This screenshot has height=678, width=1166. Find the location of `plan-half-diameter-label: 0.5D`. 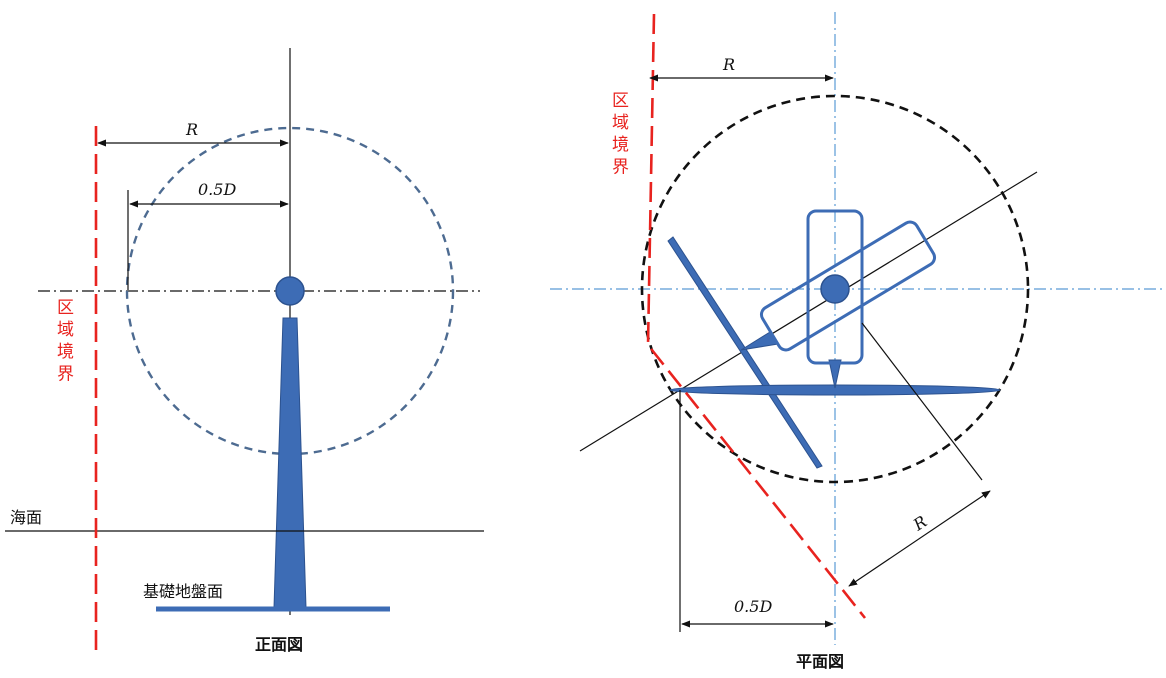

plan-half-diameter-label: 0.5D is located at coordinates (753, 606).